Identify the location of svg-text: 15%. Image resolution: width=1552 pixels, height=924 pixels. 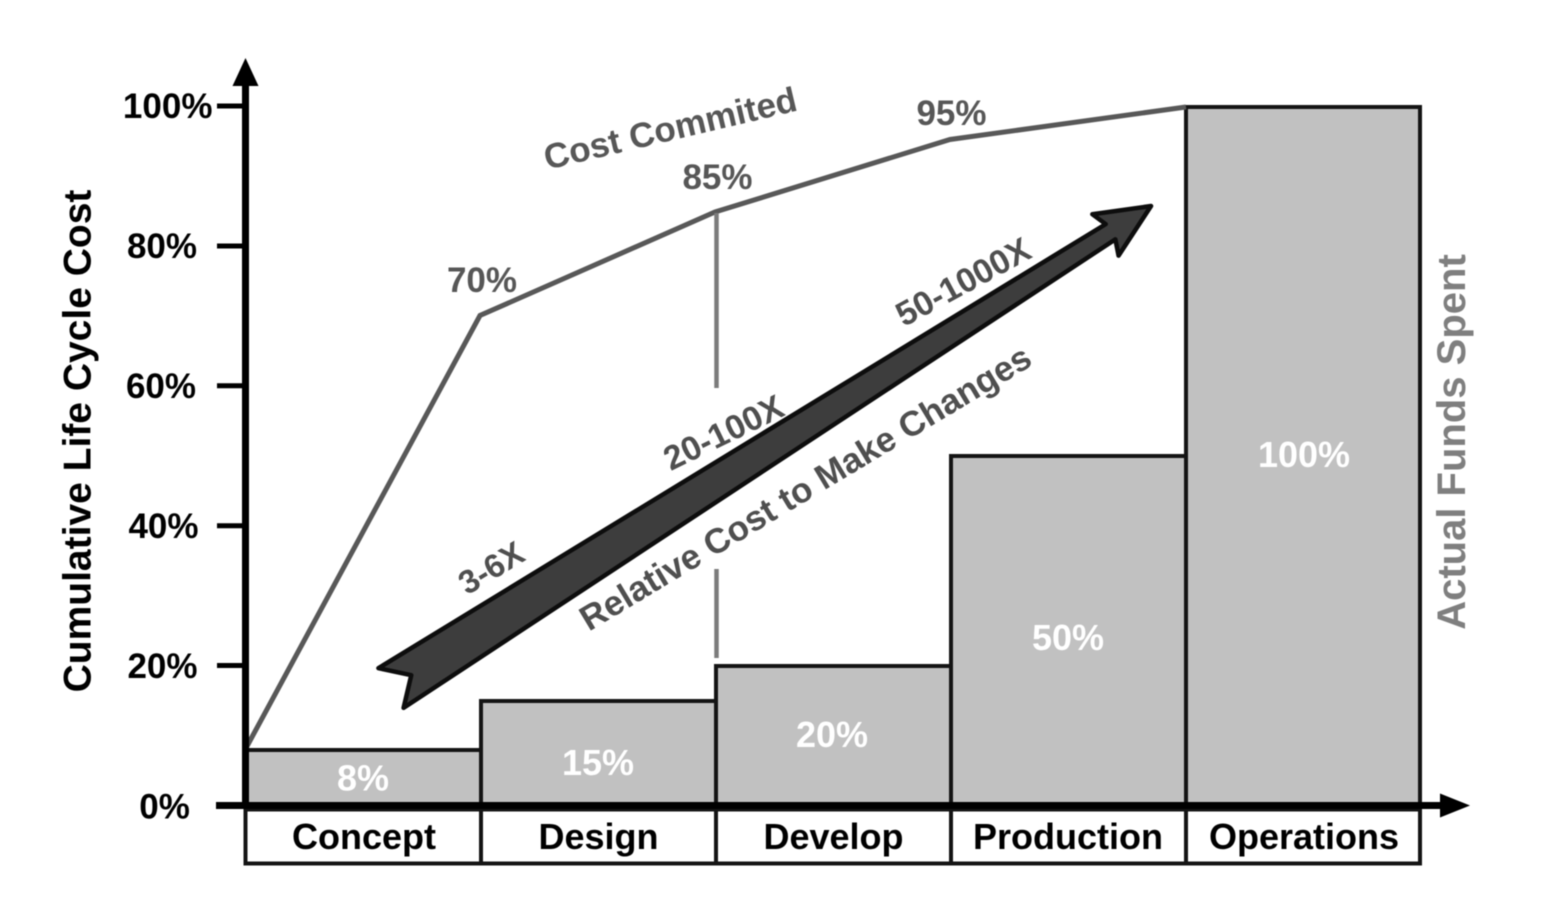
(598, 762).